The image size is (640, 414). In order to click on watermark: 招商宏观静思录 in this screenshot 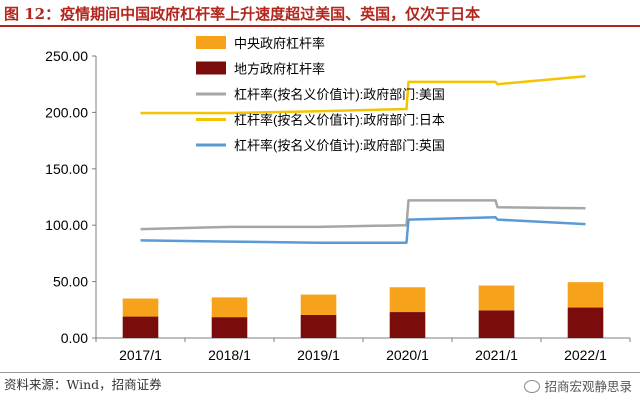, I will do `click(578, 385)`.